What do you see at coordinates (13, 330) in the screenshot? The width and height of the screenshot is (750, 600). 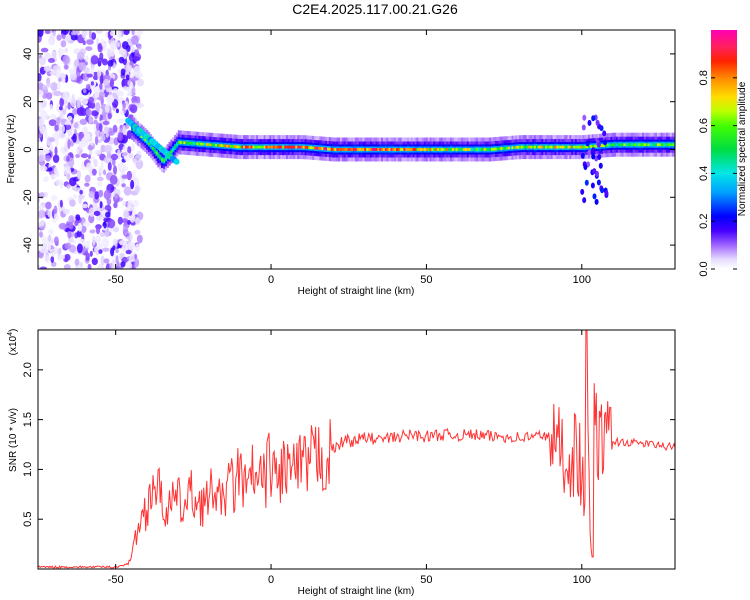 I see `snr-multiplier-close: )` at bounding box center [13, 330].